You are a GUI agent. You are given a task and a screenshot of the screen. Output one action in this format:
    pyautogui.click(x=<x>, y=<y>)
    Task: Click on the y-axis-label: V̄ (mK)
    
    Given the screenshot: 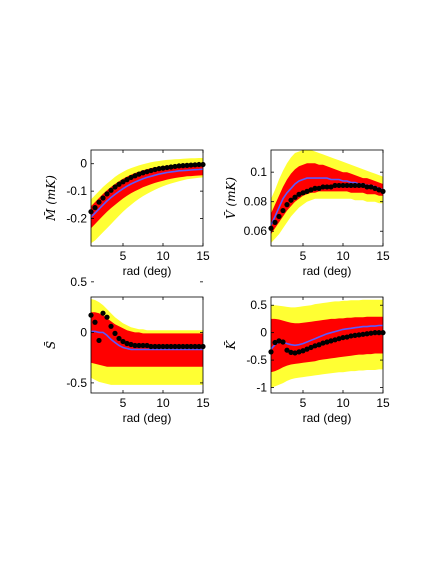 What is the action you would take?
    pyautogui.click(x=230, y=198)
    